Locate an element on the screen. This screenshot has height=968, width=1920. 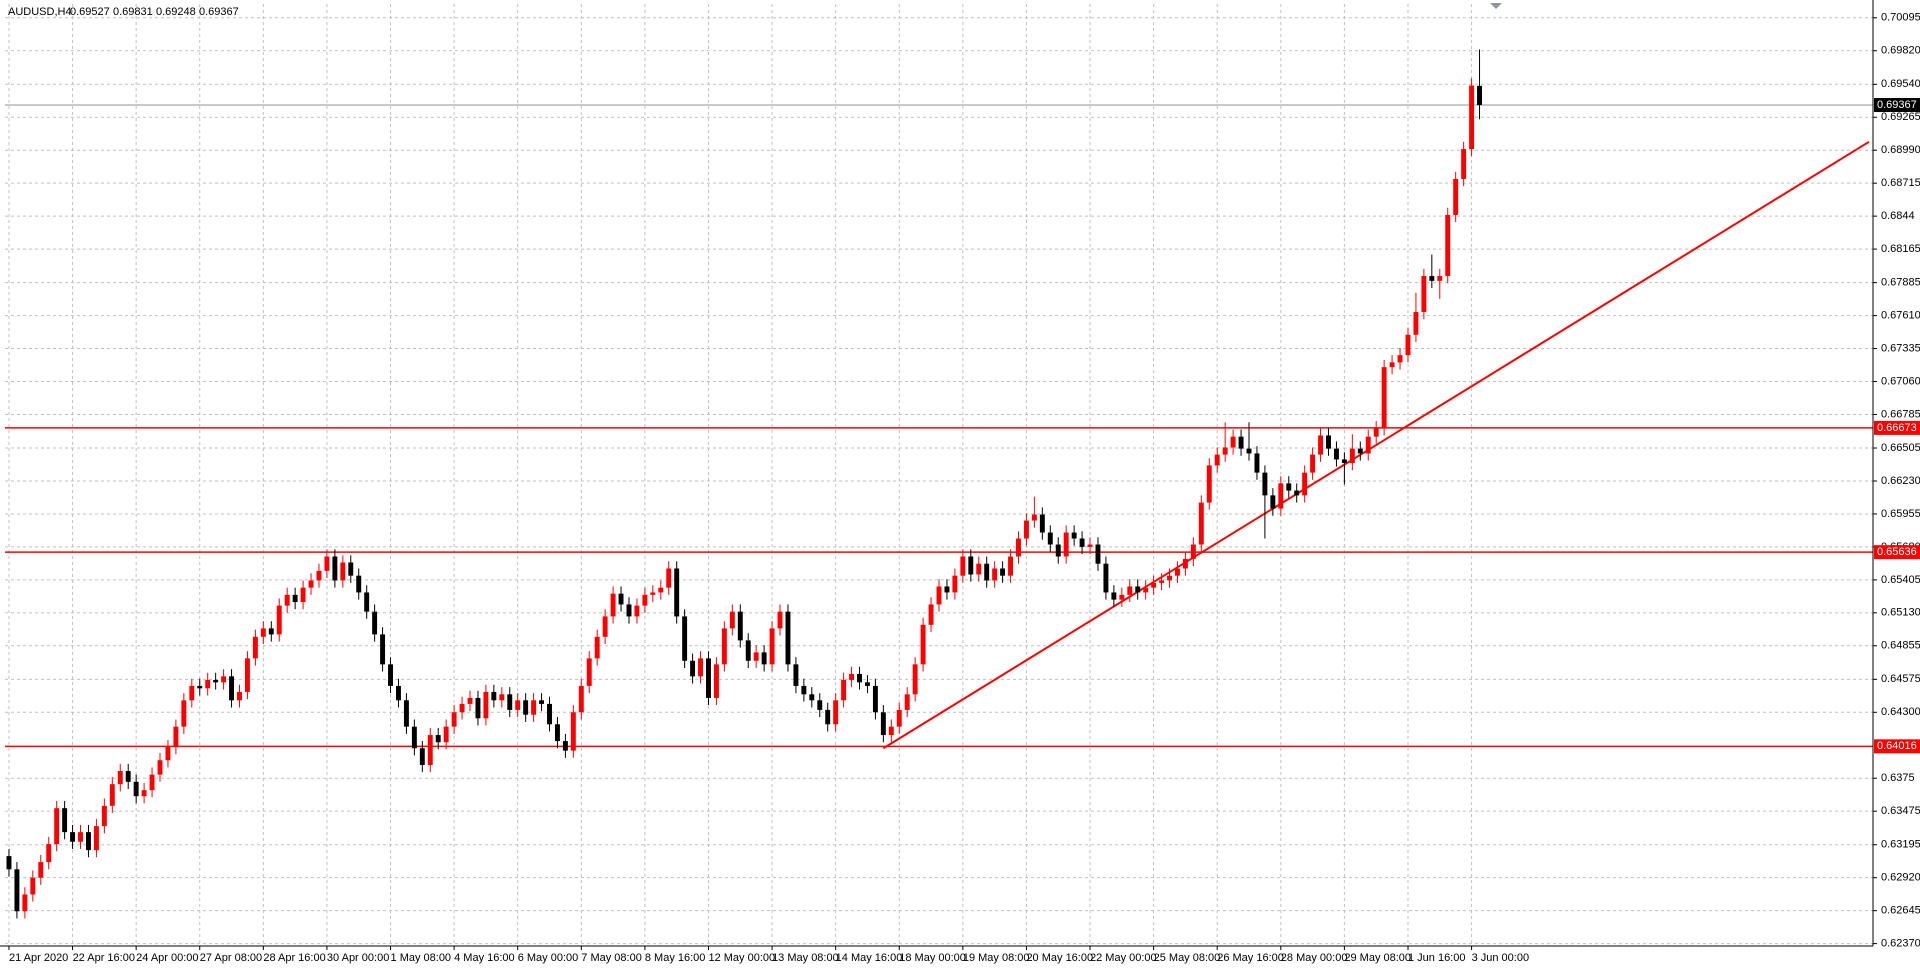
y-tick-label: 0.62920 is located at coordinates (1900, 878).